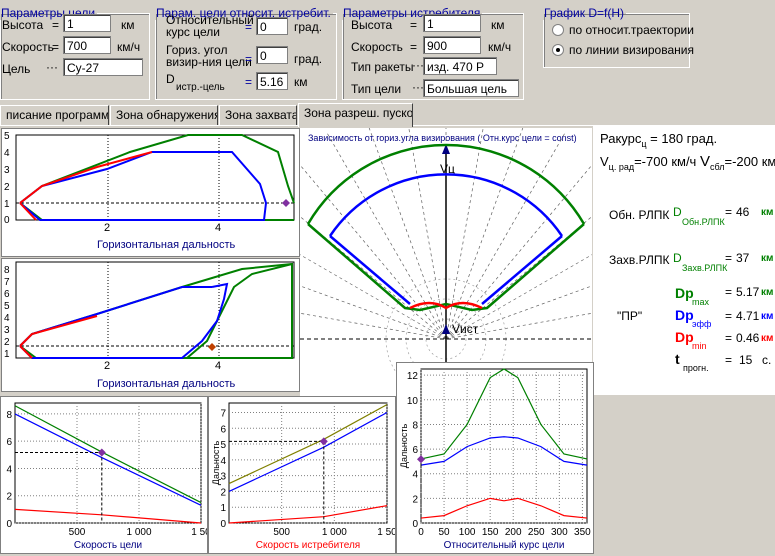 The width and height of the screenshot is (775, 556). What do you see at coordinates (729, 338) in the screenshot?
I see `dpmin-eq: =` at bounding box center [729, 338].